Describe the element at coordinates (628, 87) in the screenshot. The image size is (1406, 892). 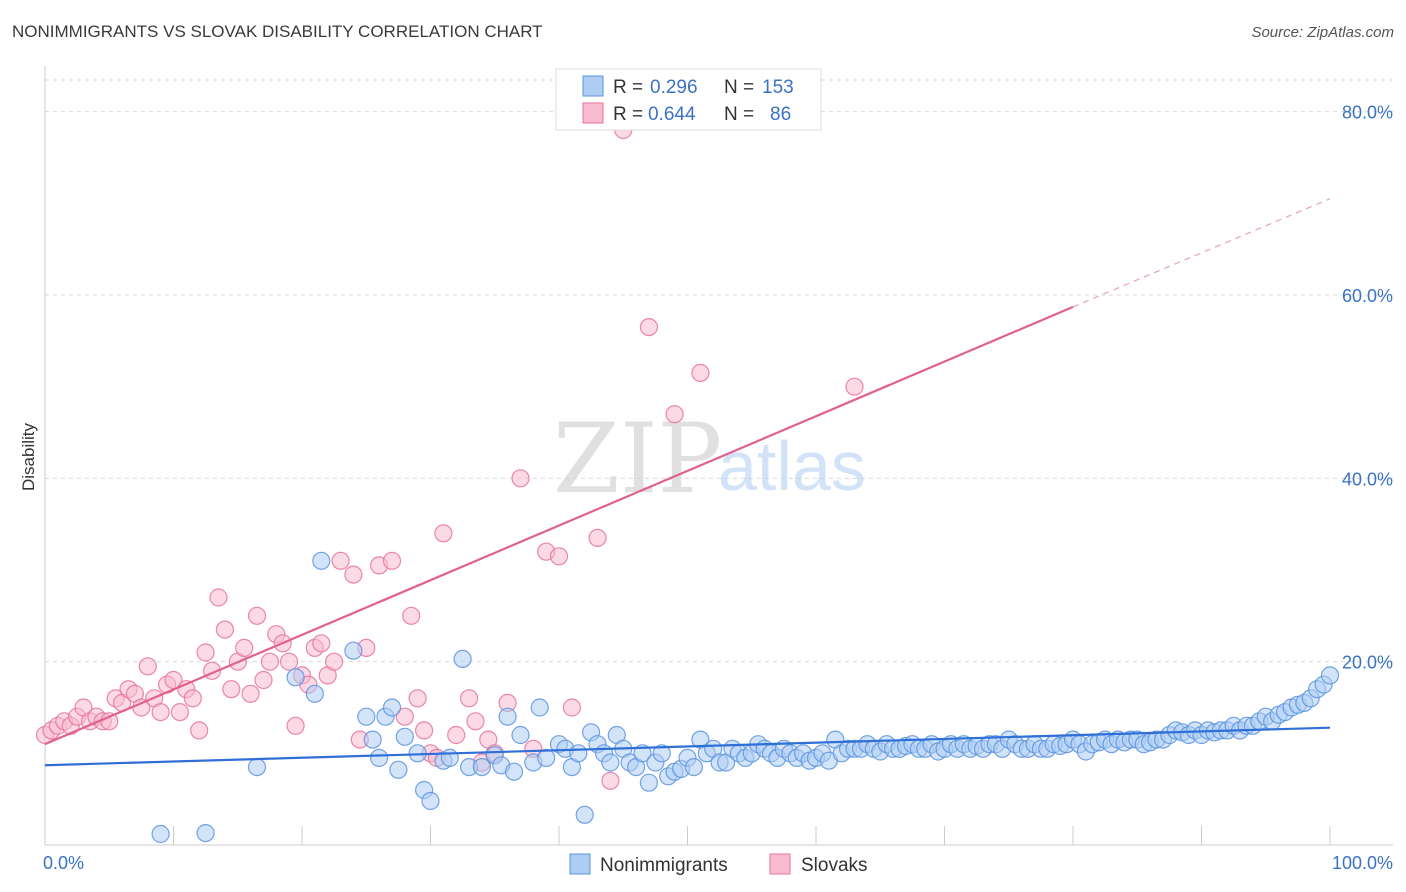
I see `legend-r-label-1: R =` at that location.